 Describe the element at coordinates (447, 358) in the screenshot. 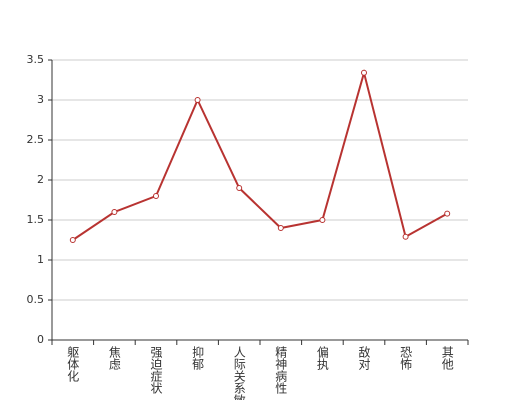

I see `x-tick-label: 其他` at that location.